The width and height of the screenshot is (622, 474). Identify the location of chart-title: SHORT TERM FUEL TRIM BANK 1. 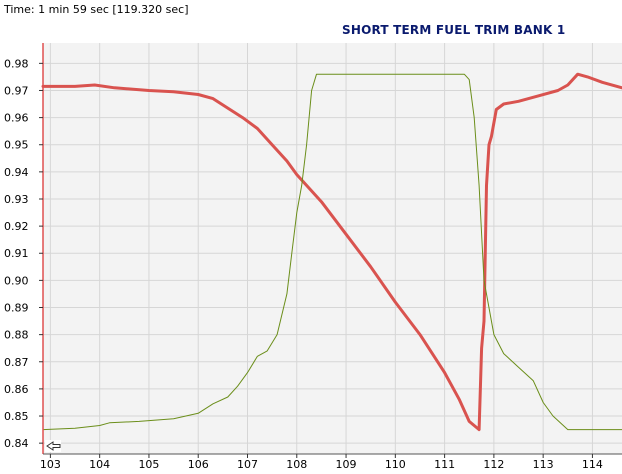
(454, 30).